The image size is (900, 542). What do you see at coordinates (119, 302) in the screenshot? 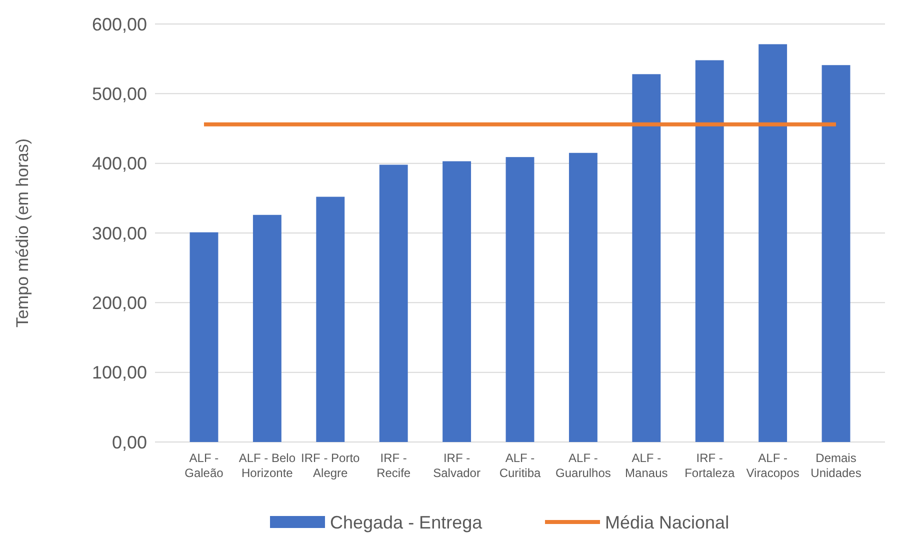
I see `y-tick-label: 200,00` at bounding box center [119, 302].